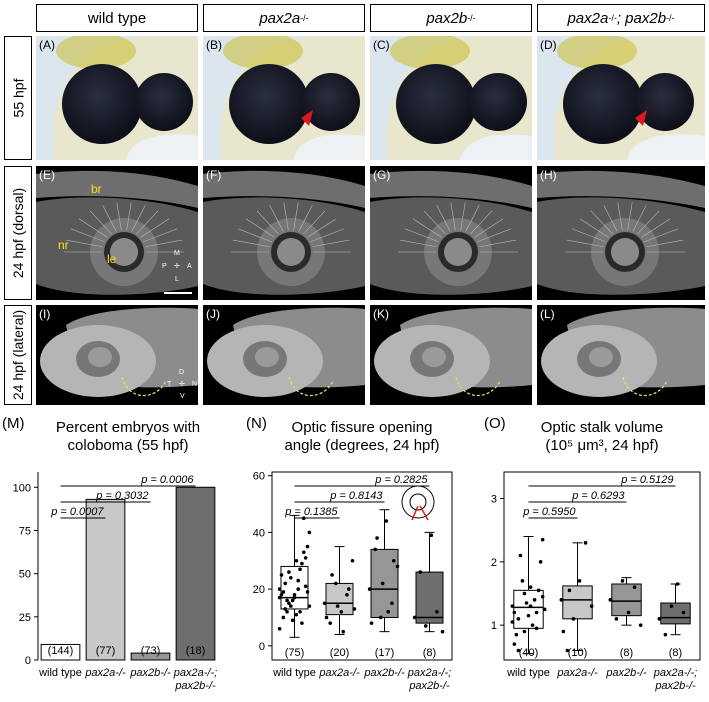 Image resolution: width=709 pixels, height=702 pixels. Describe the element at coordinates (18, 98) in the screenshot. I see `row-header-label: 55 hpf` at that location.